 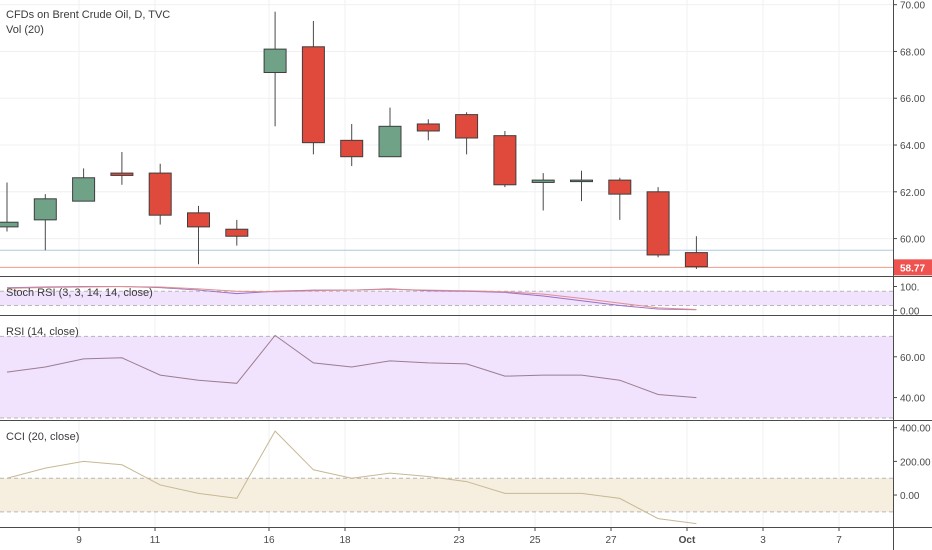 What do you see at coordinates (912, 358) in the screenshot?
I see `rsi-axis-label: 60.00` at bounding box center [912, 358].